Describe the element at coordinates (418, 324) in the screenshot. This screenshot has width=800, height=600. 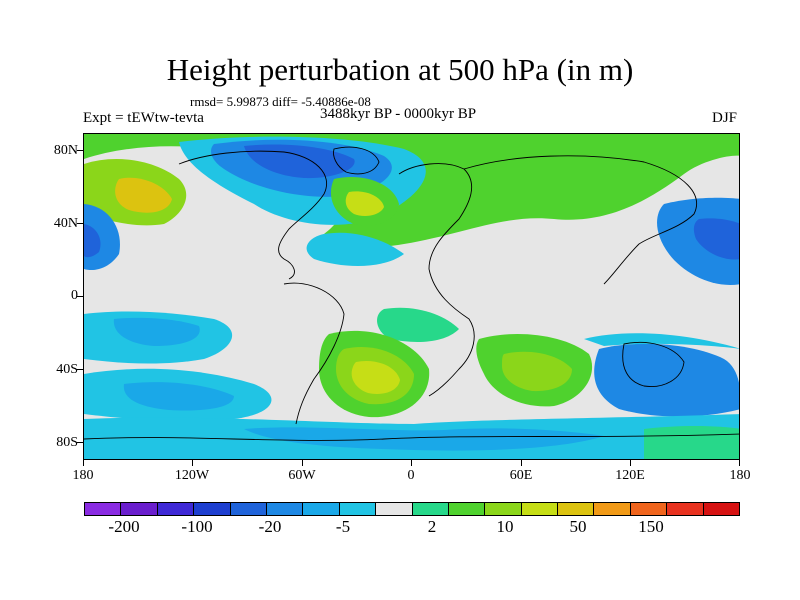
I see `africa-green` at that location.